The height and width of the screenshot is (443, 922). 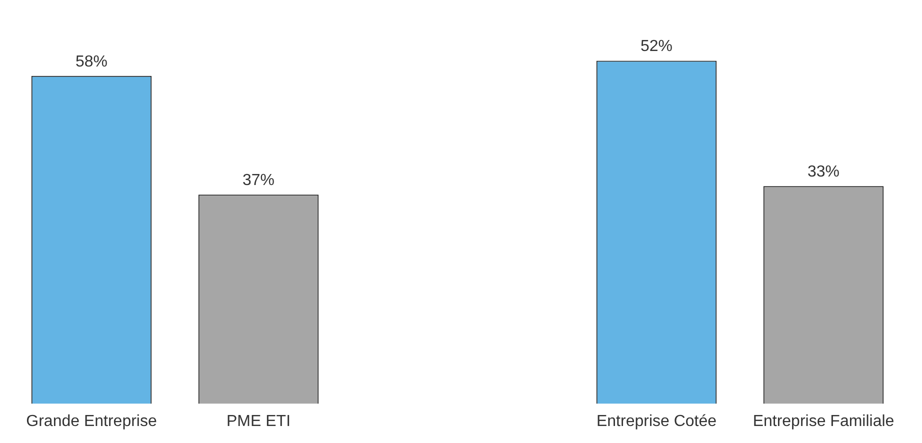 What do you see at coordinates (258, 421) in the screenshot?
I see `x-tick-label: PME ETI` at bounding box center [258, 421].